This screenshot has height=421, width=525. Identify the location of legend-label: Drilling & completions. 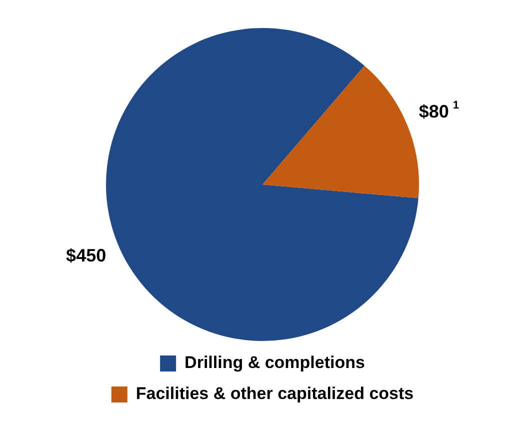
(274, 362).